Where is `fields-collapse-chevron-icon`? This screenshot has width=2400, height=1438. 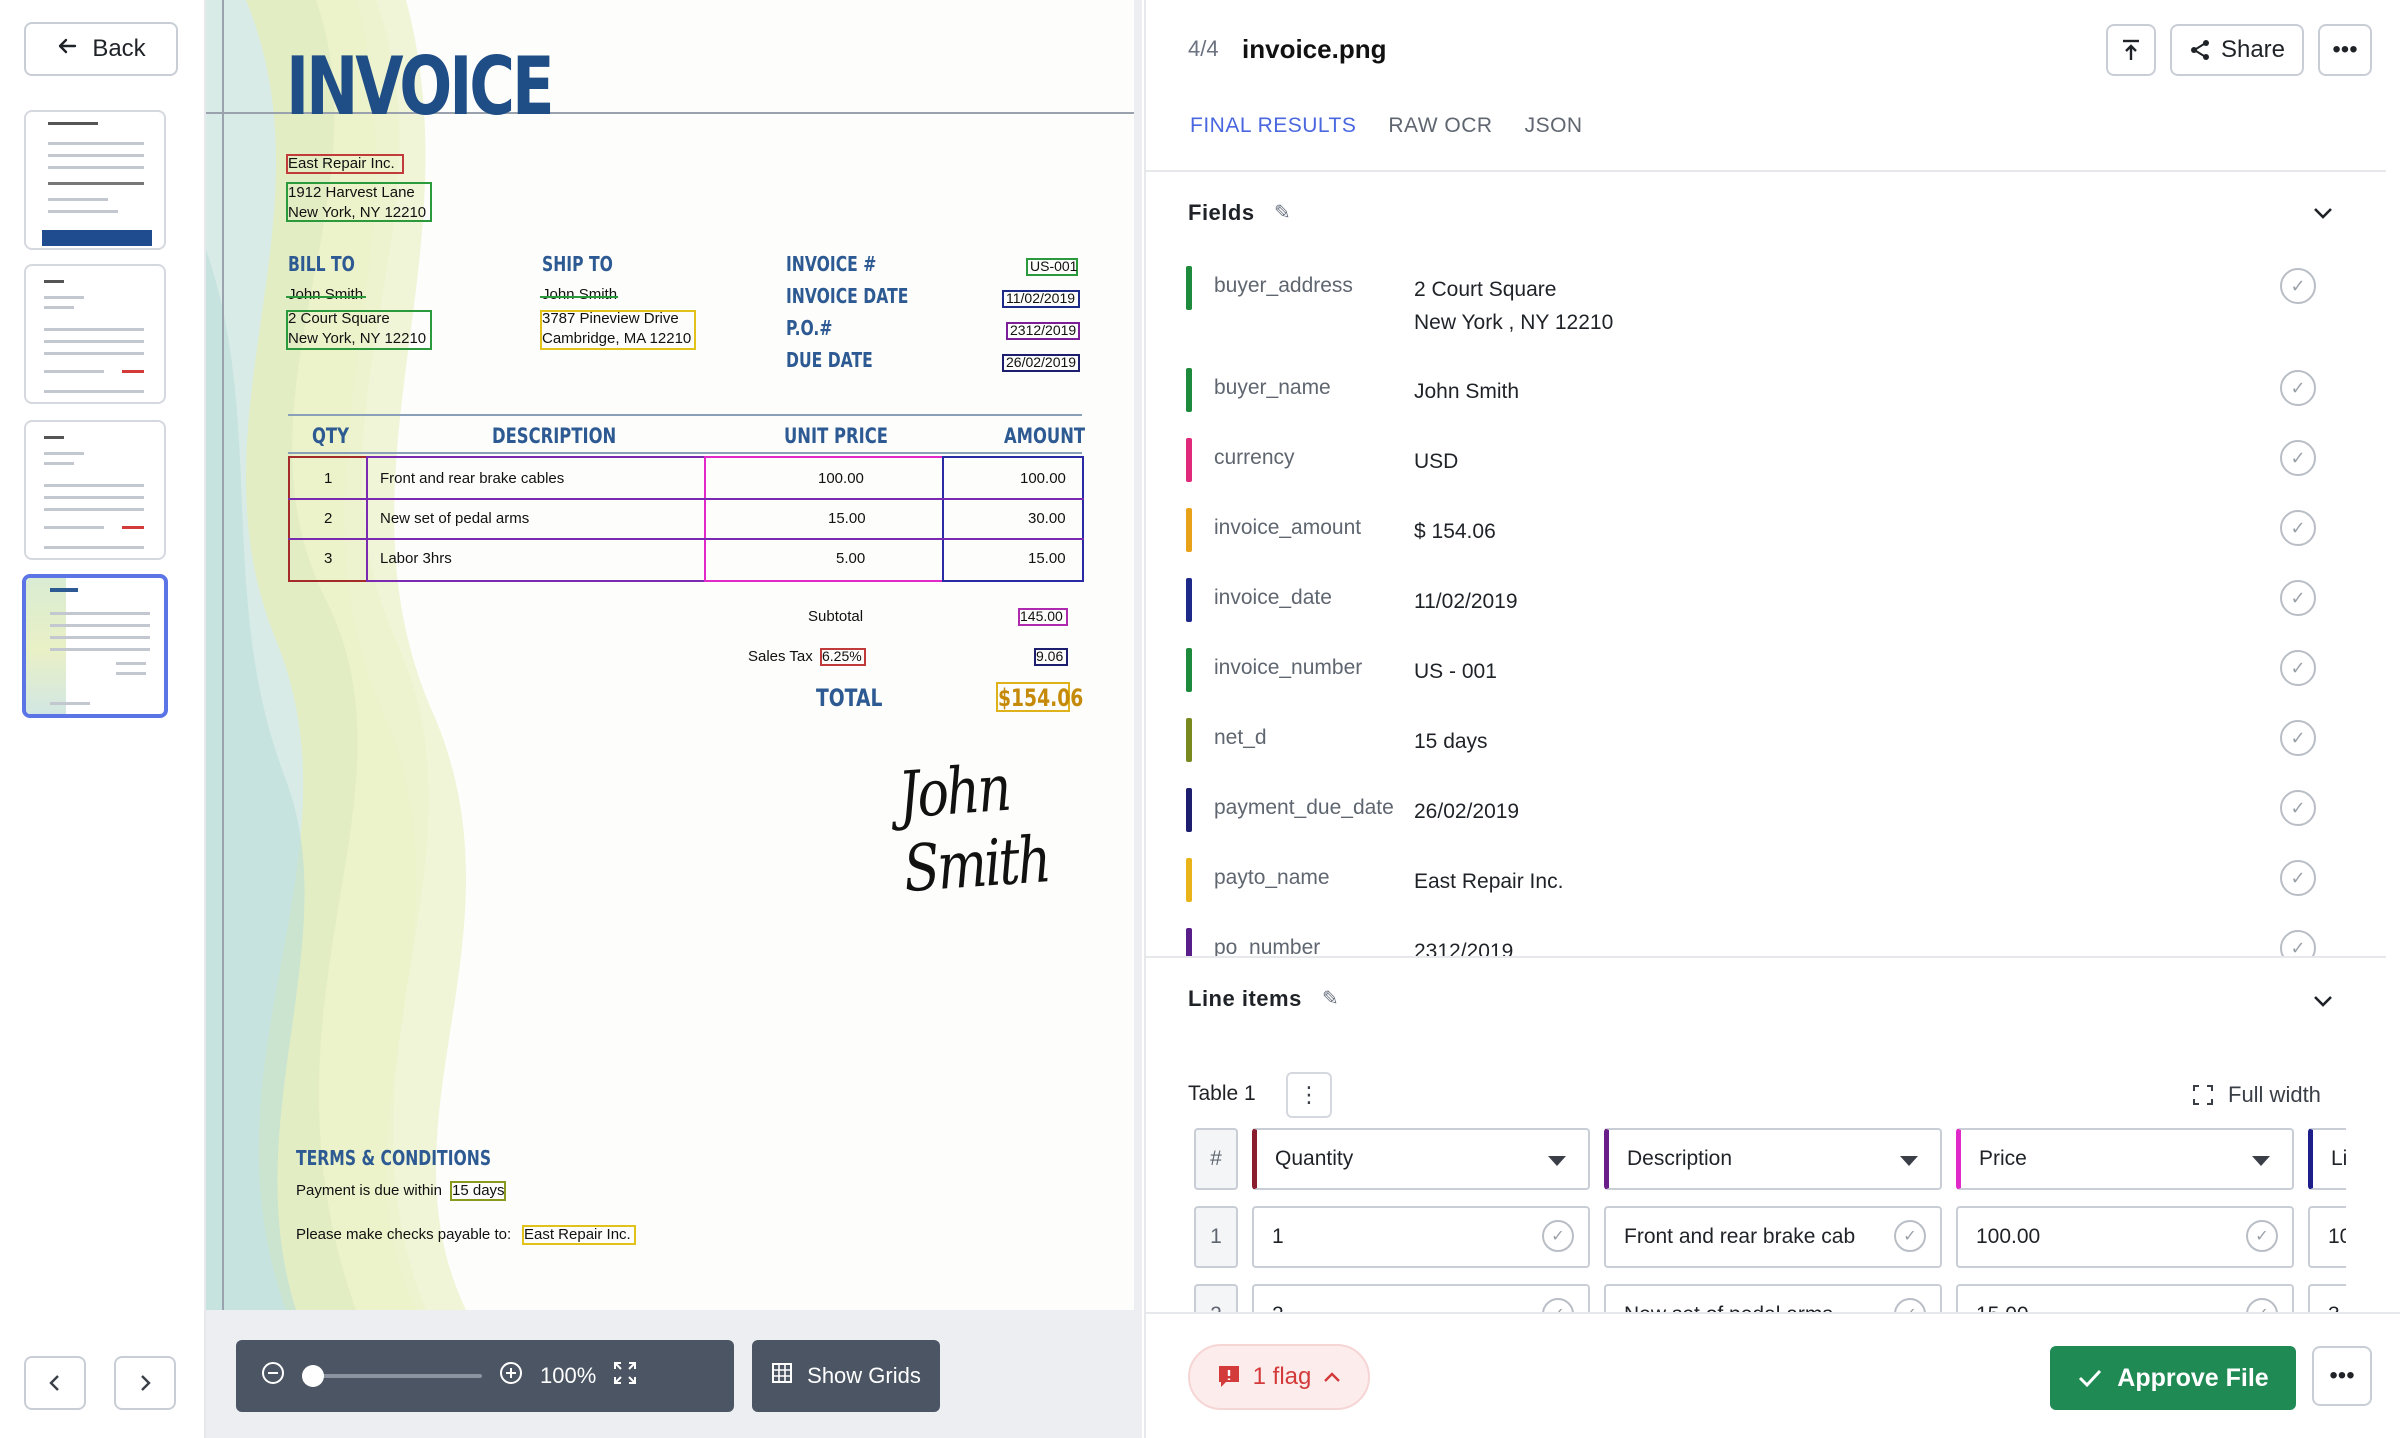 fields-collapse-chevron-icon is located at coordinates (2323, 213).